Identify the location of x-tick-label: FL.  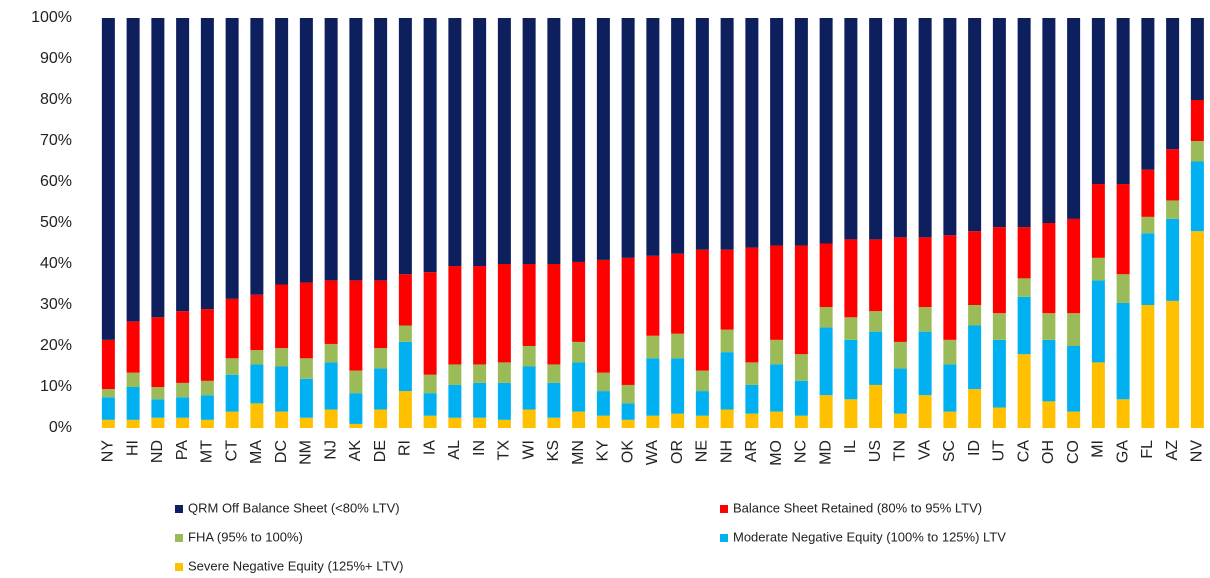
(1147, 449).